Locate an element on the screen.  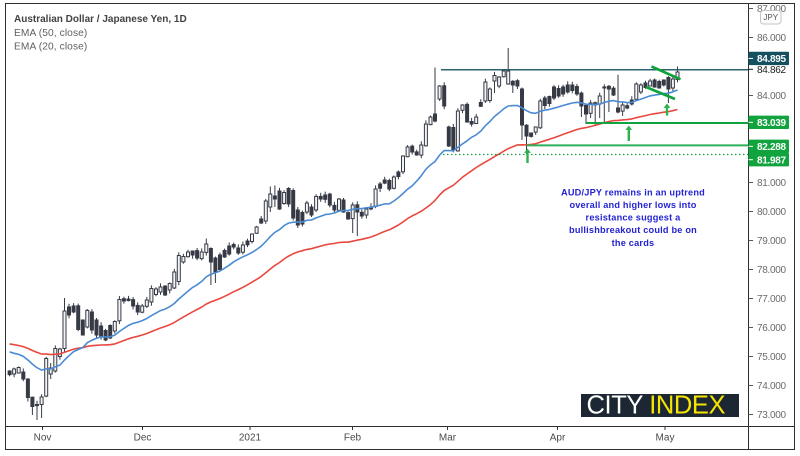
svg-text: 77.000 is located at coordinates (772, 299).